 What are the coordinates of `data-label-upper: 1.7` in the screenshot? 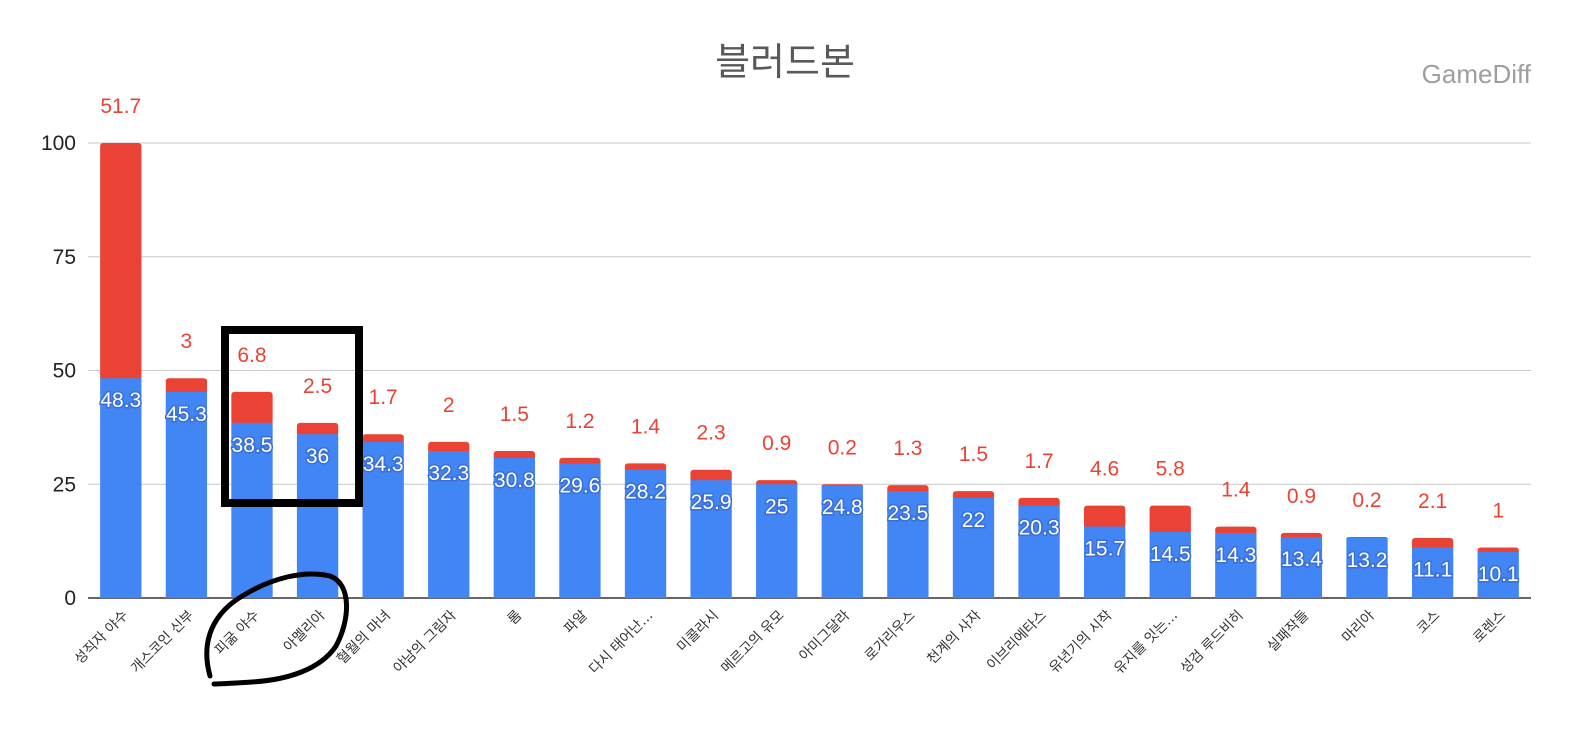 It's located at (1038, 461).